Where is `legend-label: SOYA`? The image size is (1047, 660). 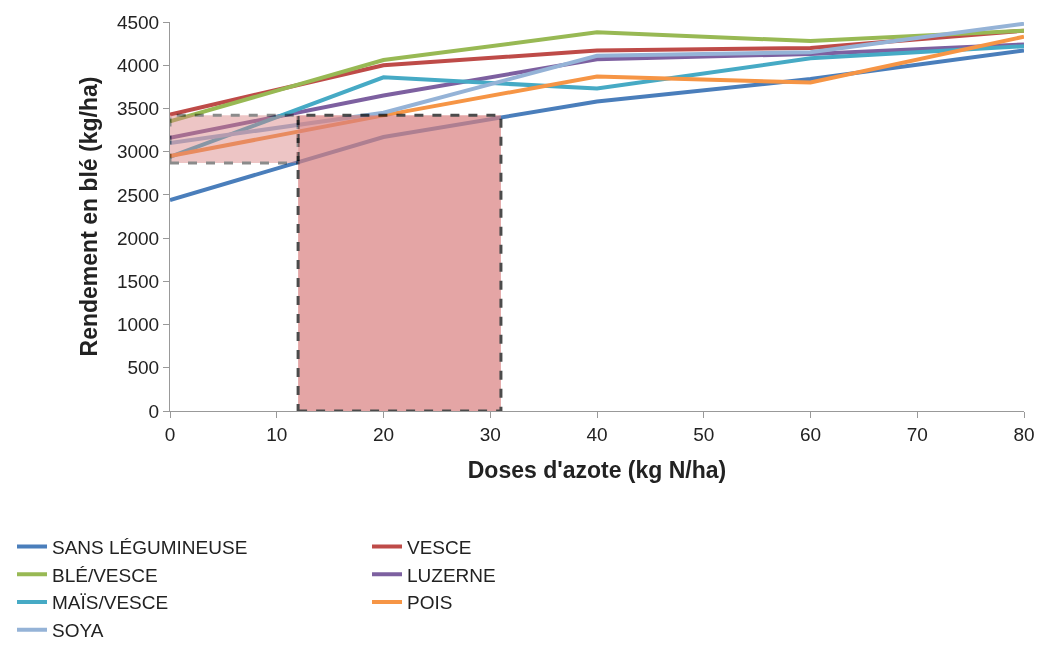
legend-label: SOYA is located at coordinates (78, 631).